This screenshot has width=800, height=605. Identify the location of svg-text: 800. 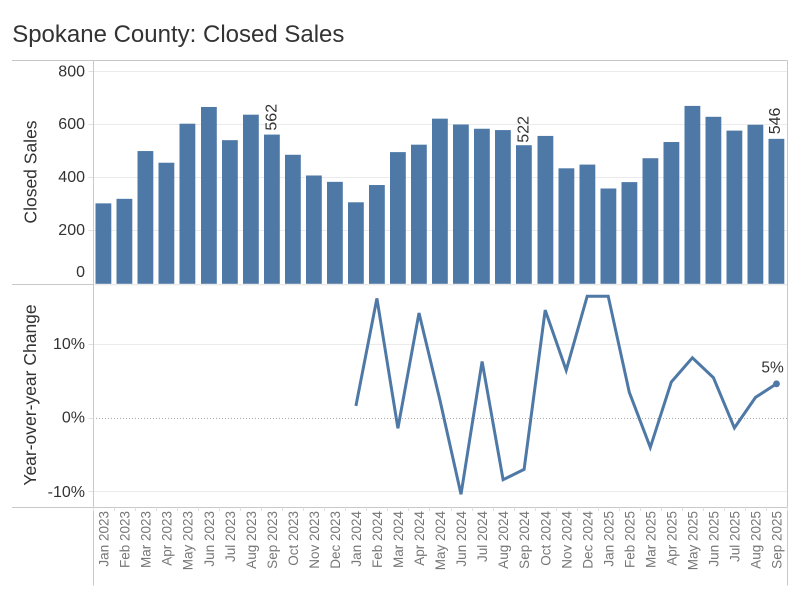
(71, 72).